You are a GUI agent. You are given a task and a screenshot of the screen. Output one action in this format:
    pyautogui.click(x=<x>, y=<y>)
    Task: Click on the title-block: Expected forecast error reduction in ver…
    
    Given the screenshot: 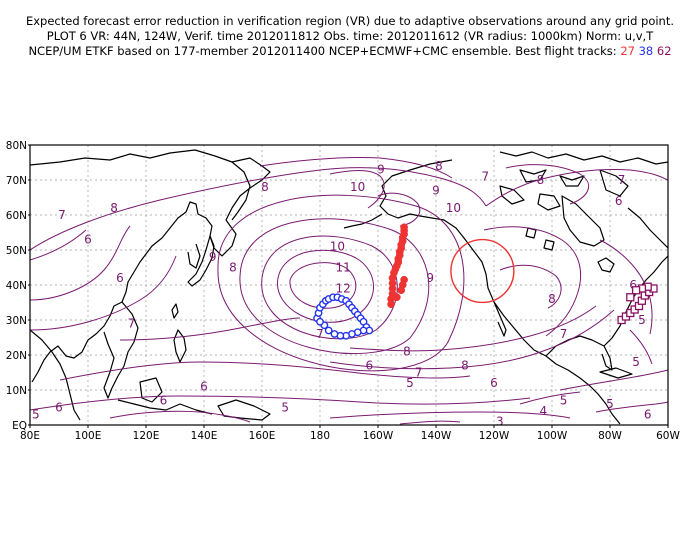 What is the action you would take?
    pyautogui.click(x=350, y=36)
    